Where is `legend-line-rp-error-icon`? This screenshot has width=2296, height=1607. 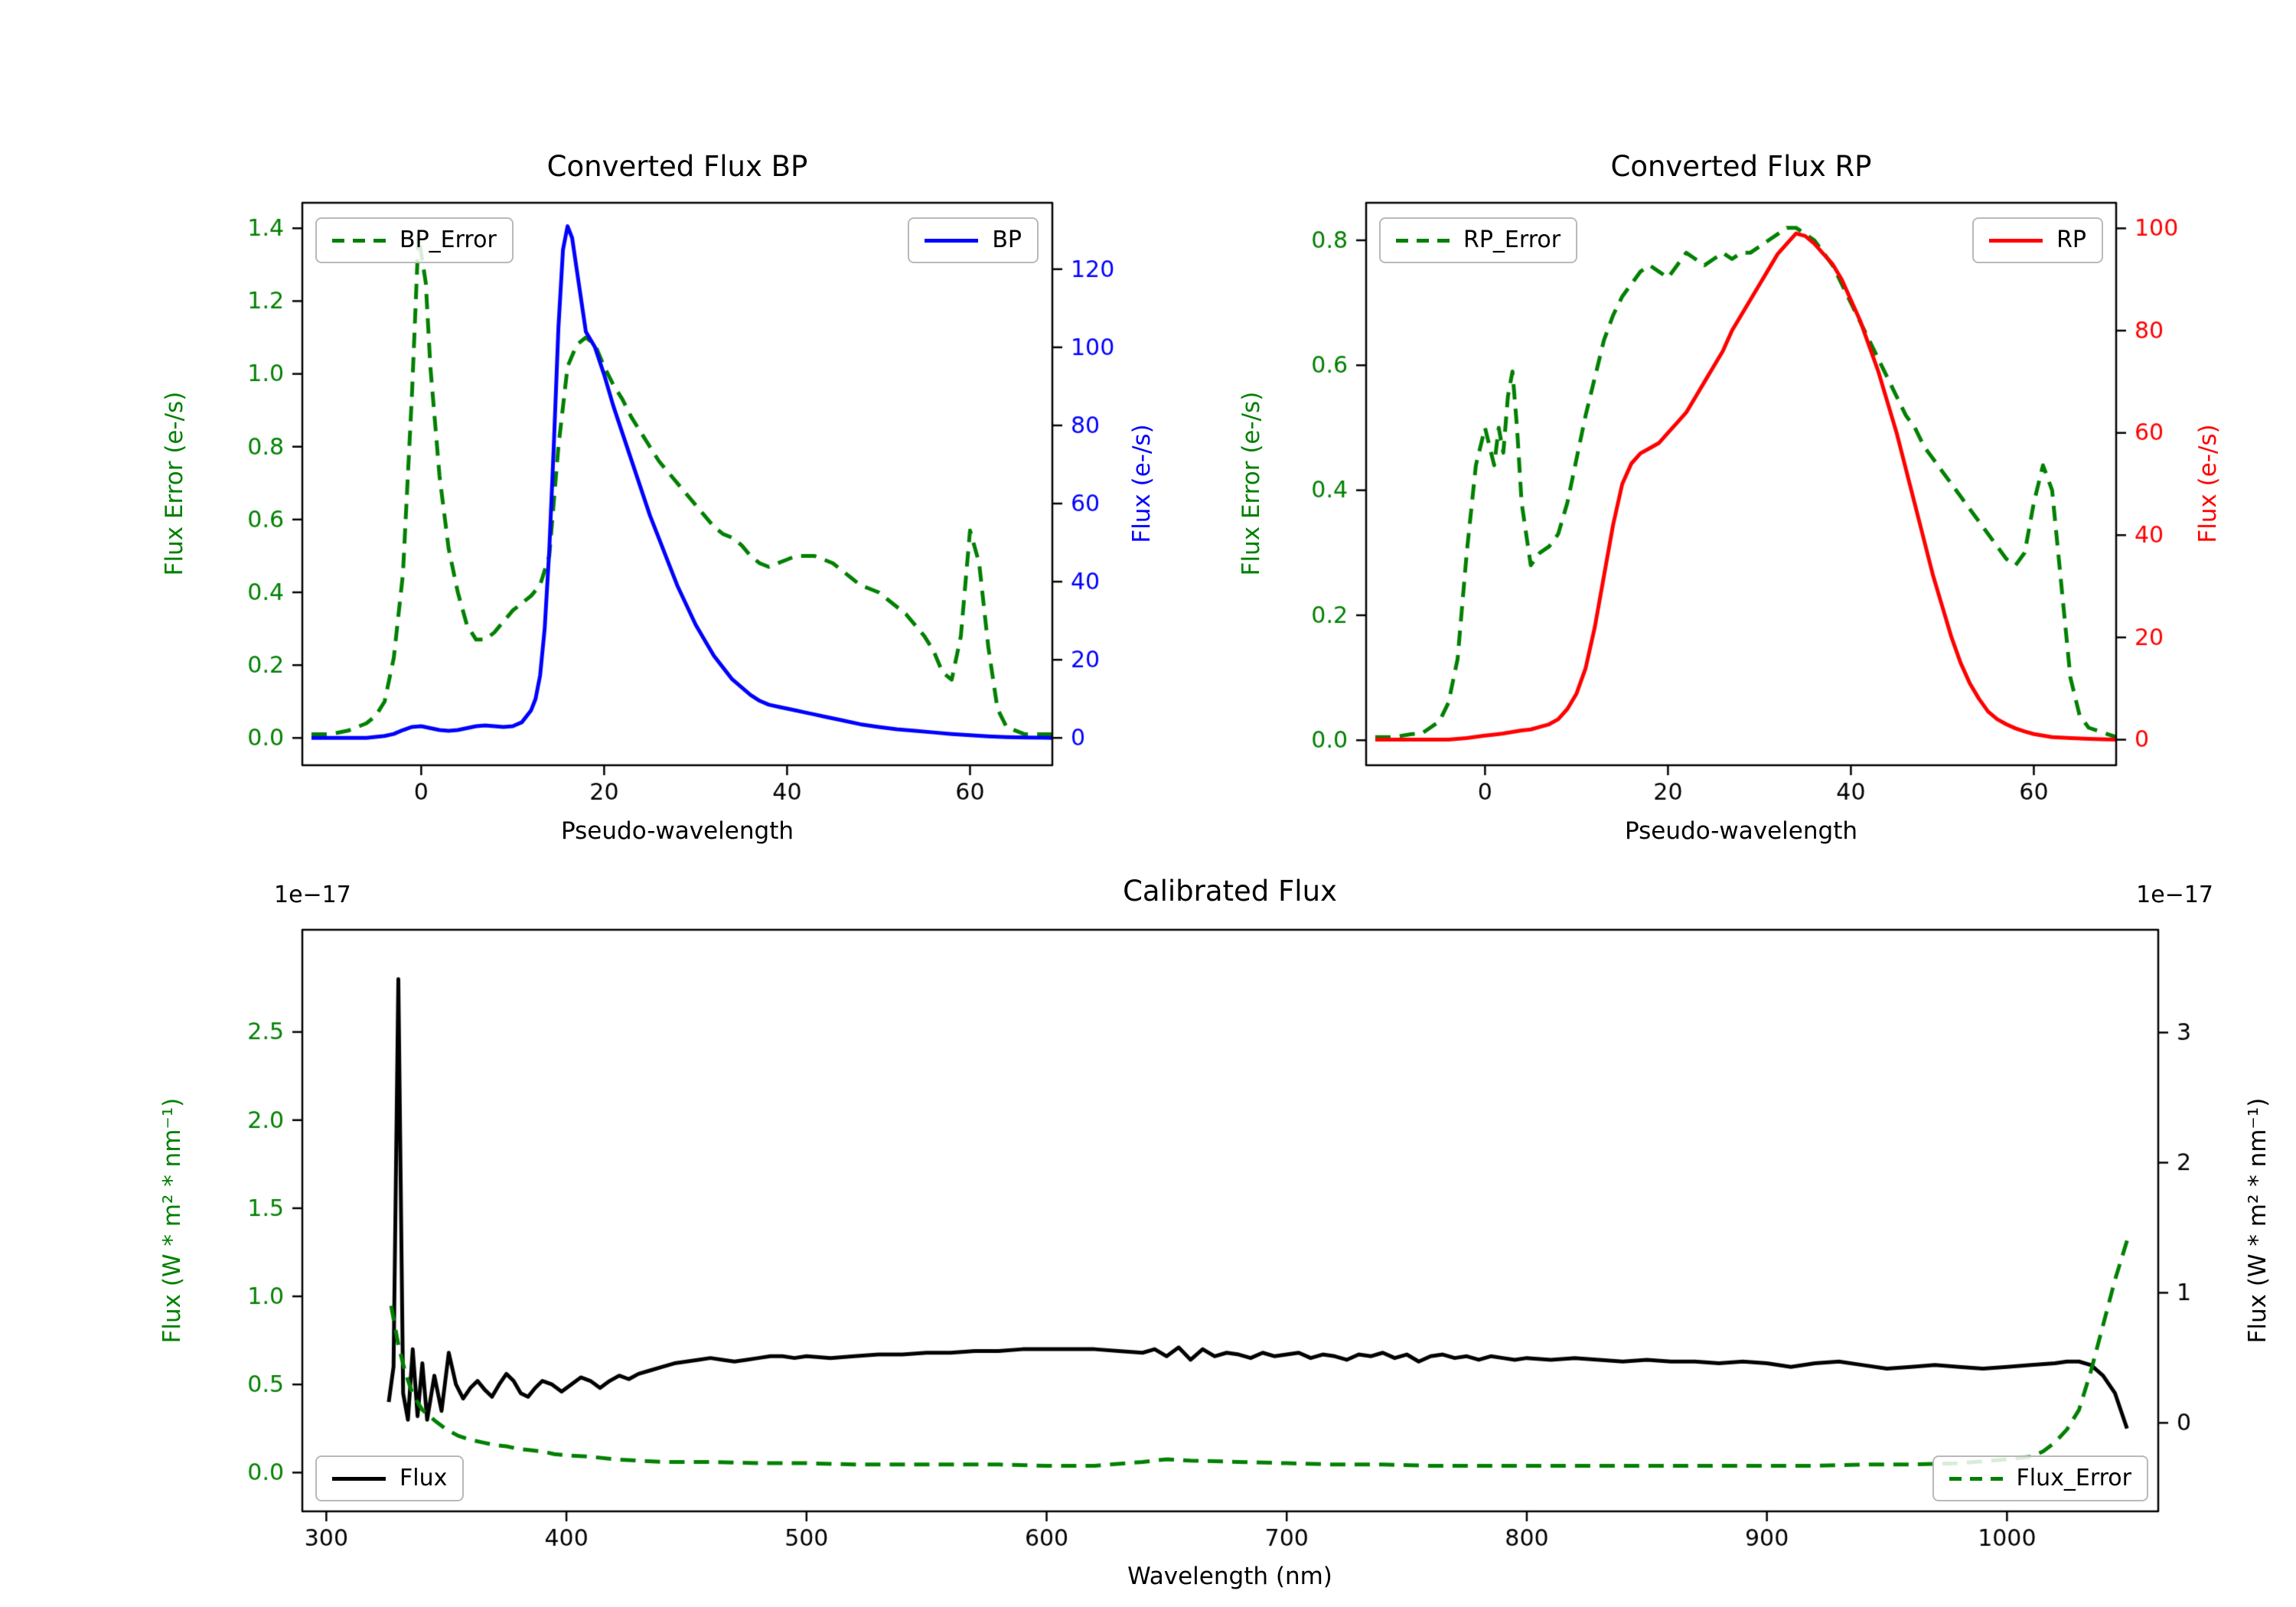
legend-line-rp-error-icon is located at coordinates (1423, 240).